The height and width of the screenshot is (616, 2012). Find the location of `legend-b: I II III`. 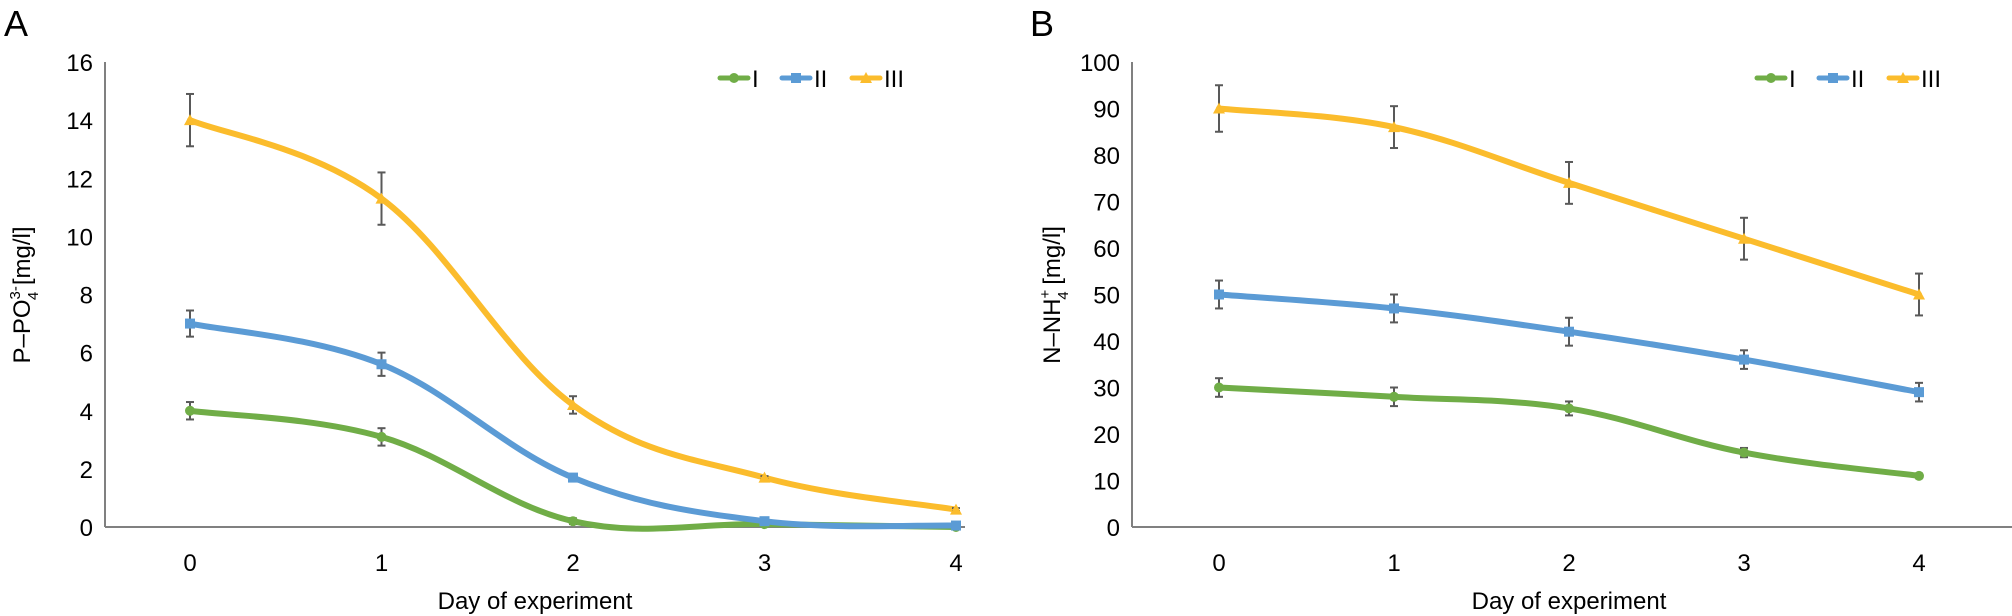

legend-b: I II III is located at coordinates (1847, 79).